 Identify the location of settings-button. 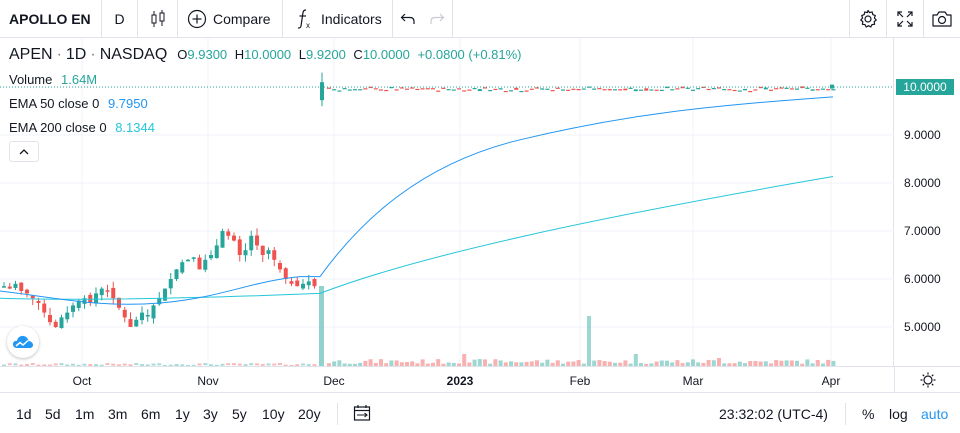
(867, 19).